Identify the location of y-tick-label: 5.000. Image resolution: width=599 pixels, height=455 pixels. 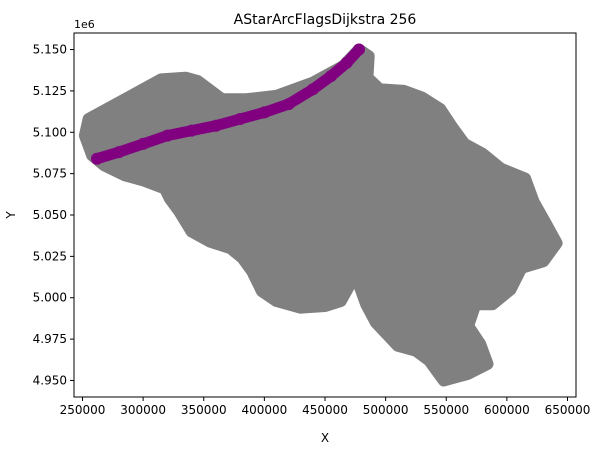
(50, 298).